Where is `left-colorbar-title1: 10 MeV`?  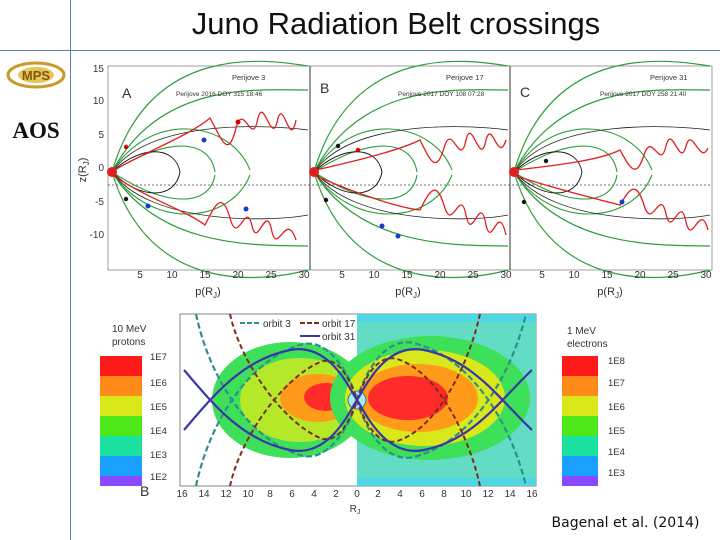
left-colorbar-title1: 10 MeV is located at coordinates (129, 329).